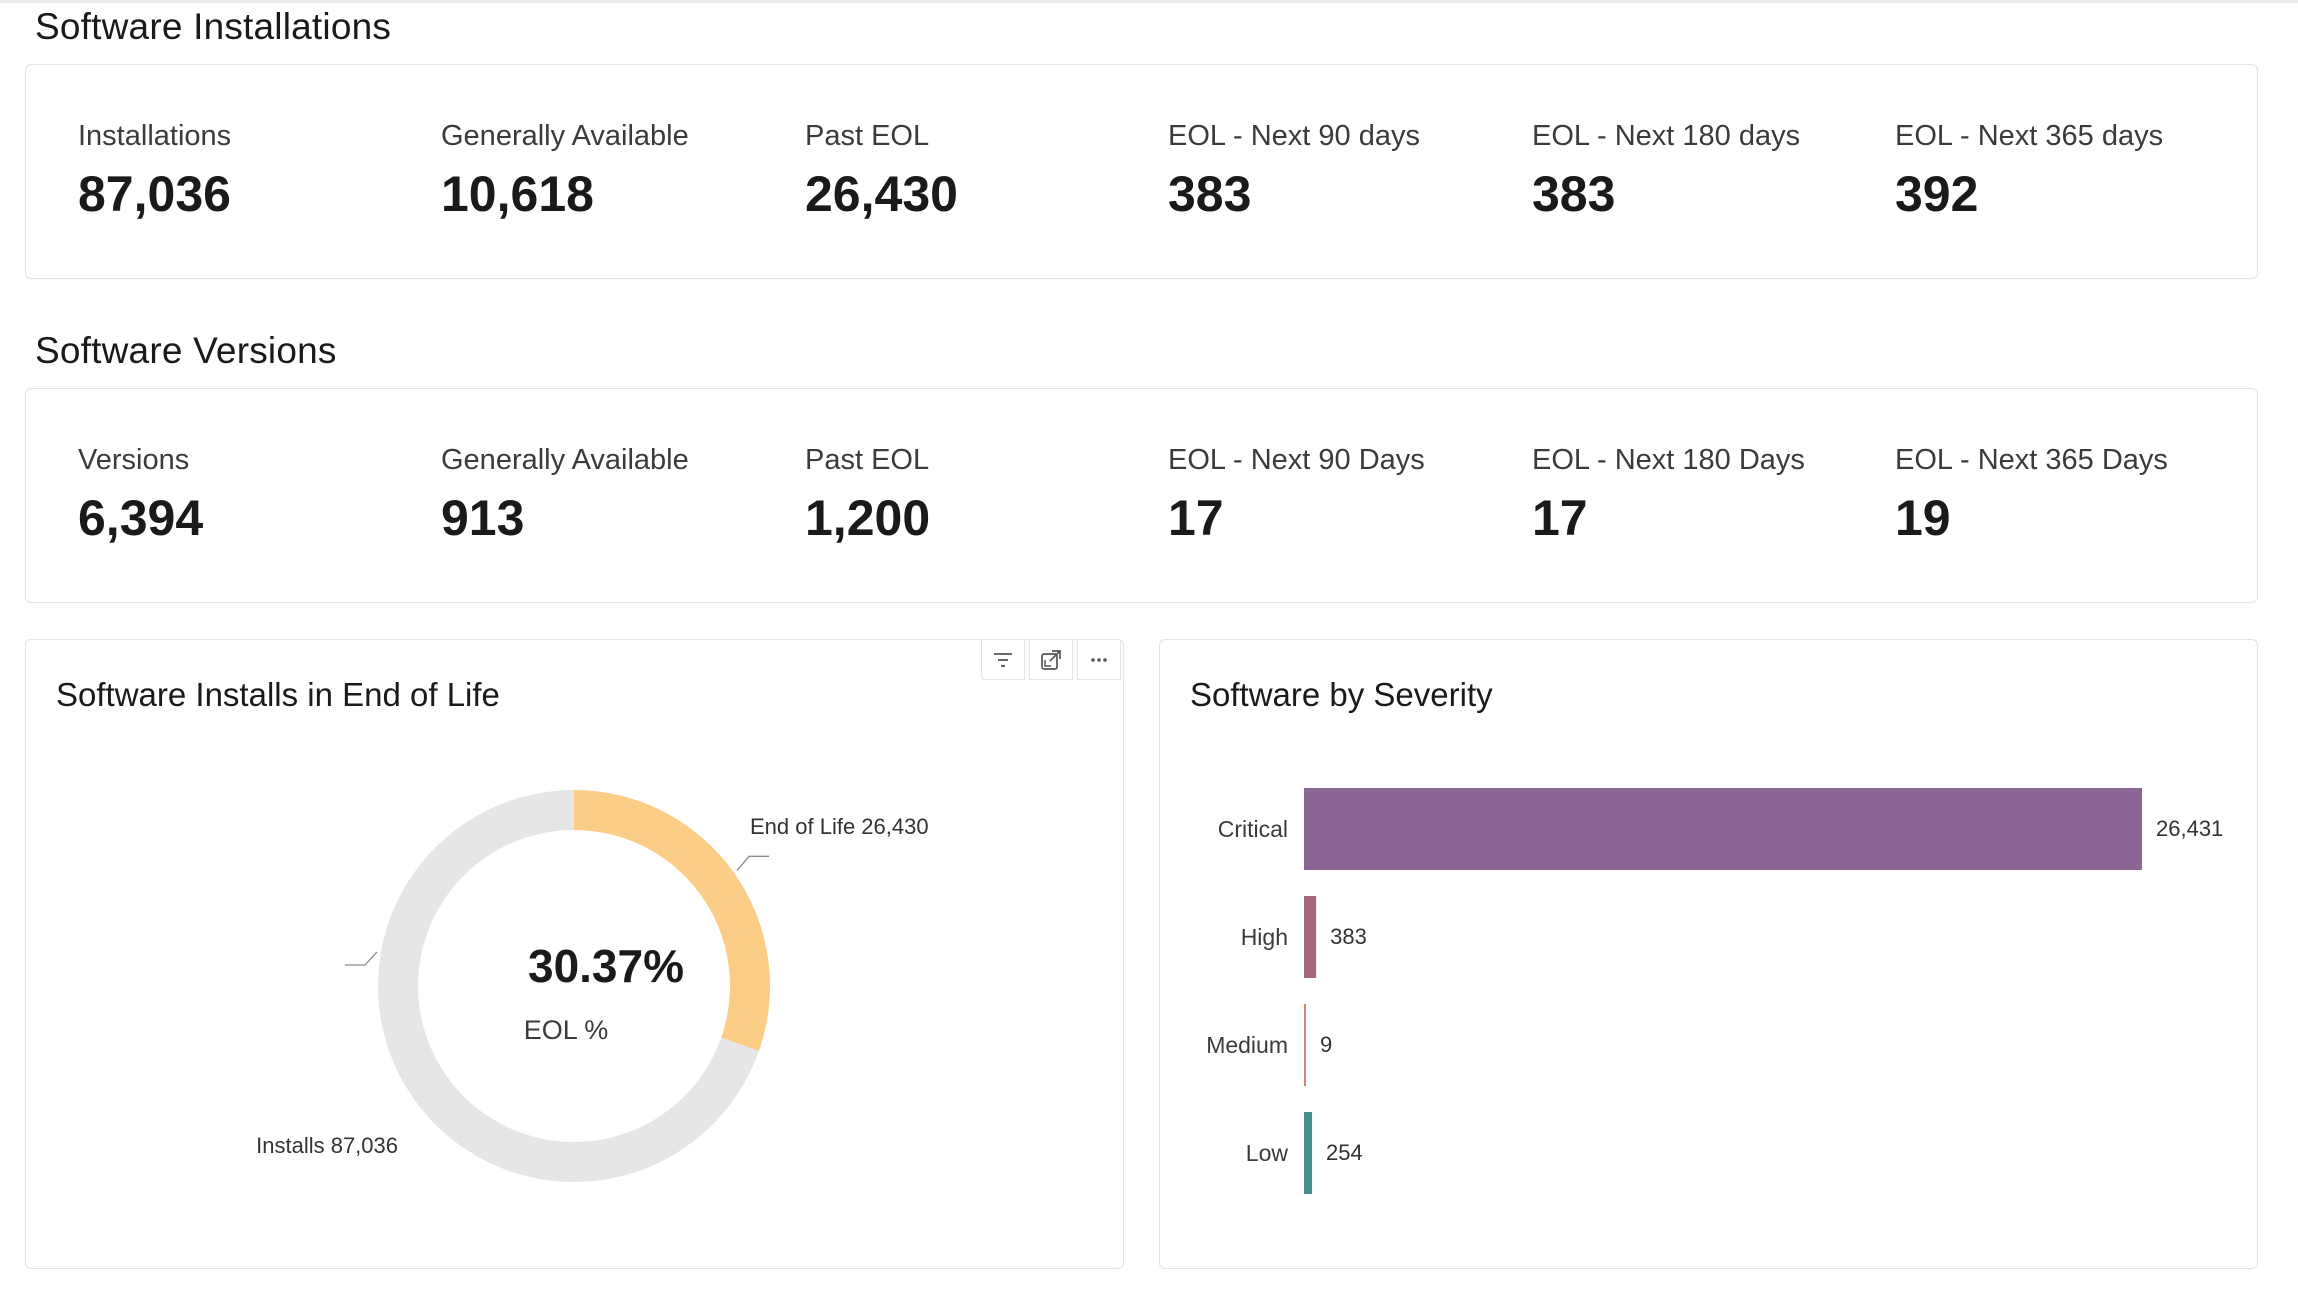 The width and height of the screenshot is (2298, 1302). What do you see at coordinates (1714, 991) in the screenshot?
I see `severity-bar-chart: Critical 26,431 High 383 Medium 9 Low 254` at bounding box center [1714, 991].